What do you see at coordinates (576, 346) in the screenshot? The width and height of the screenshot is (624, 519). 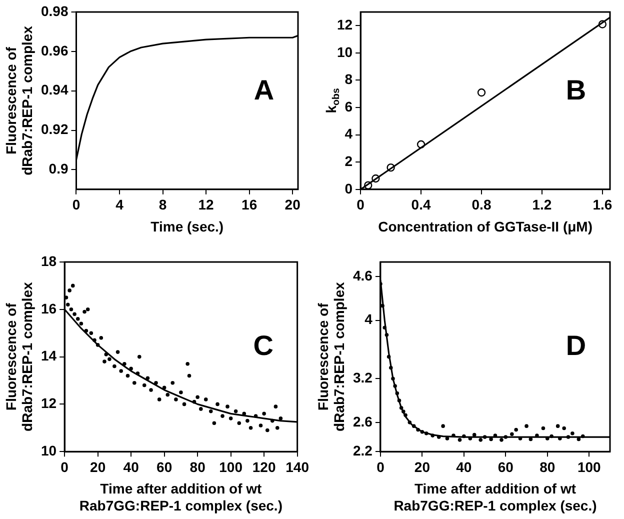 I see `annotation: D` at bounding box center [576, 346].